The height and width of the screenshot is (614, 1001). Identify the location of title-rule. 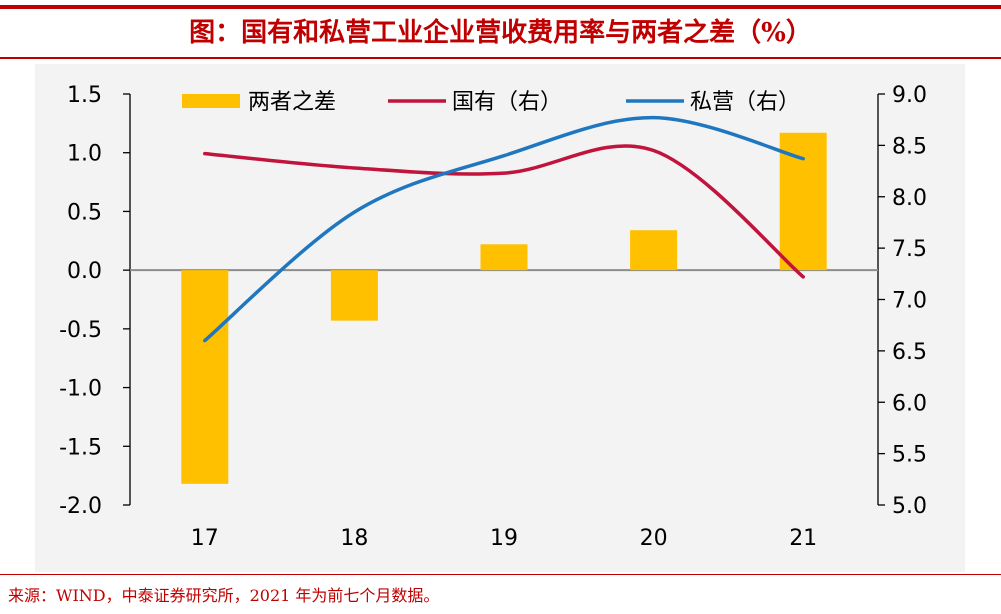
(500, 58).